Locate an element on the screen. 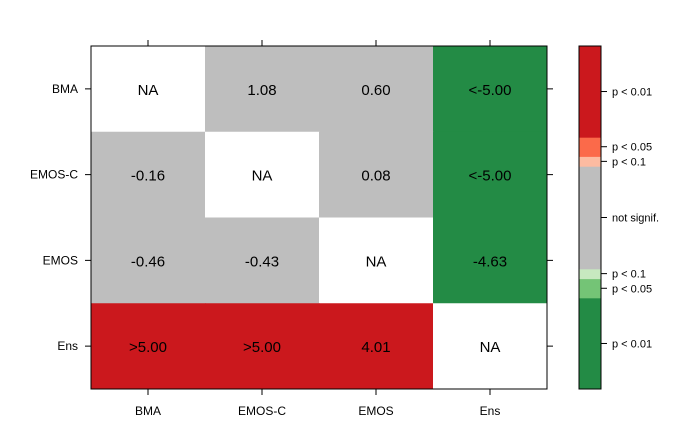 The width and height of the screenshot is (677, 447). row-label: EMOS is located at coordinates (60, 260).